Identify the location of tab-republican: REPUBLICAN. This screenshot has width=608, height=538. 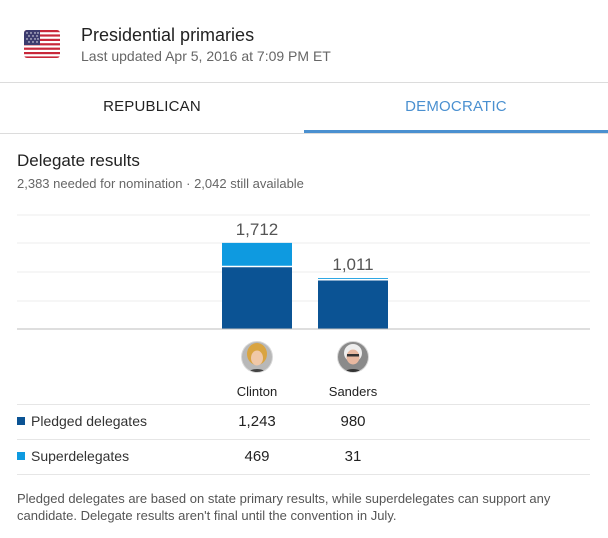
(152, 106).